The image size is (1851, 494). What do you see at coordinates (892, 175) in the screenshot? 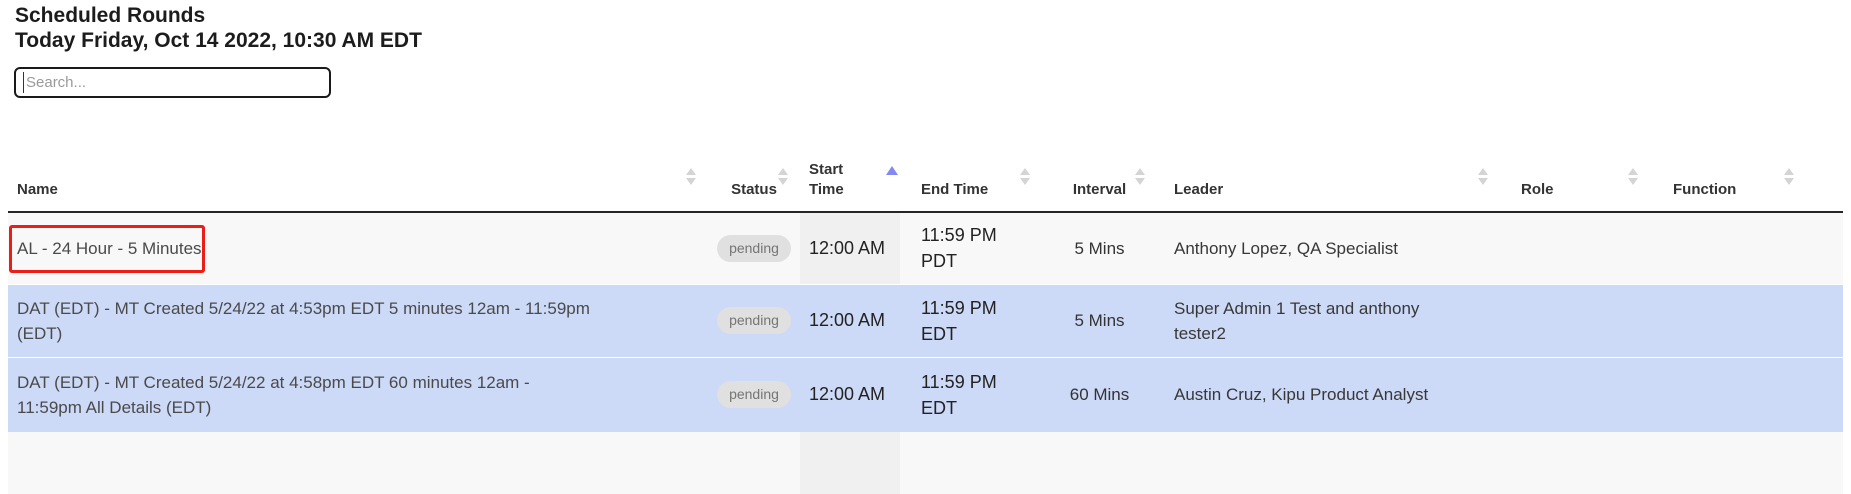
I see `sort-ascending-icon` at bounding box center [892, 175].